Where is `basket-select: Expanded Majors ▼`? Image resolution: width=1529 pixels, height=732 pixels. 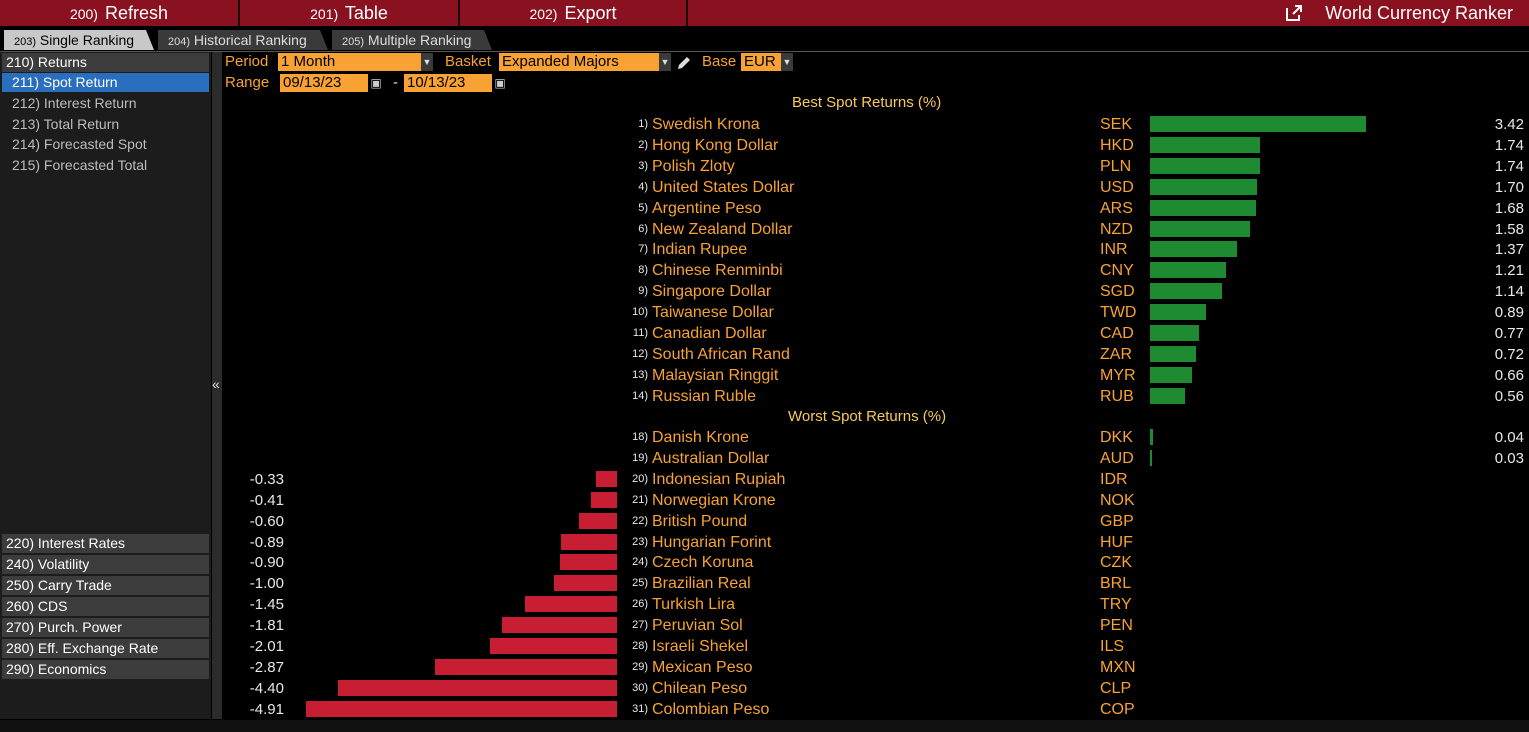
basket-select: Expanded Majors ▼ is located at coordinates (585, 62).